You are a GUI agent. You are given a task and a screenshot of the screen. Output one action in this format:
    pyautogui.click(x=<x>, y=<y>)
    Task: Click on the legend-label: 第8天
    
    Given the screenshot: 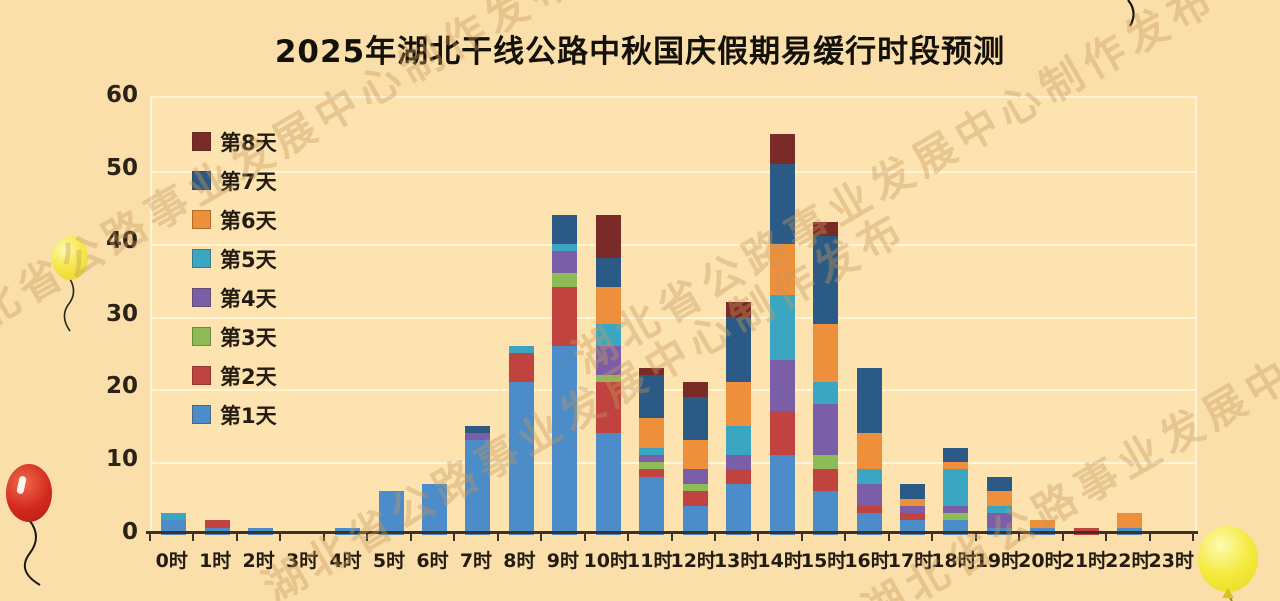 What is the action you would take?
    pyautogui.click(x=248, y=142)
    